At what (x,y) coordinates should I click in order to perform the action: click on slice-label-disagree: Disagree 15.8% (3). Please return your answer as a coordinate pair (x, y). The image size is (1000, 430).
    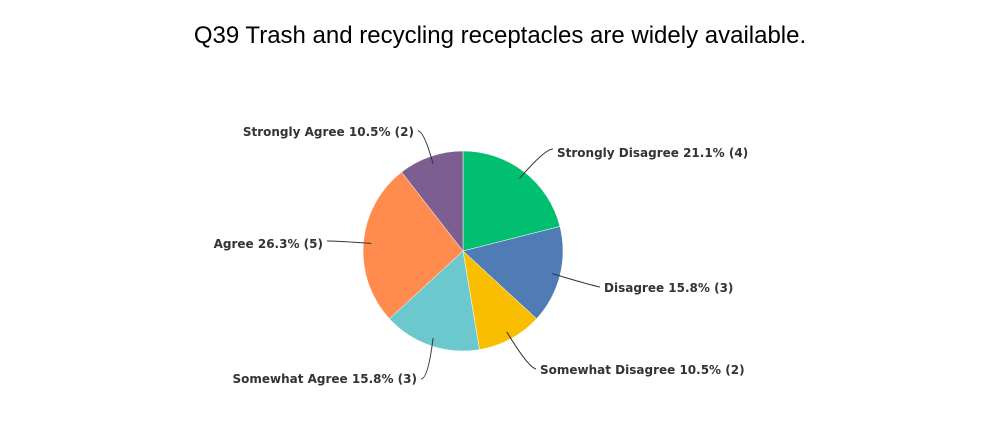
    Looking at the image, I should click on (668, 288).